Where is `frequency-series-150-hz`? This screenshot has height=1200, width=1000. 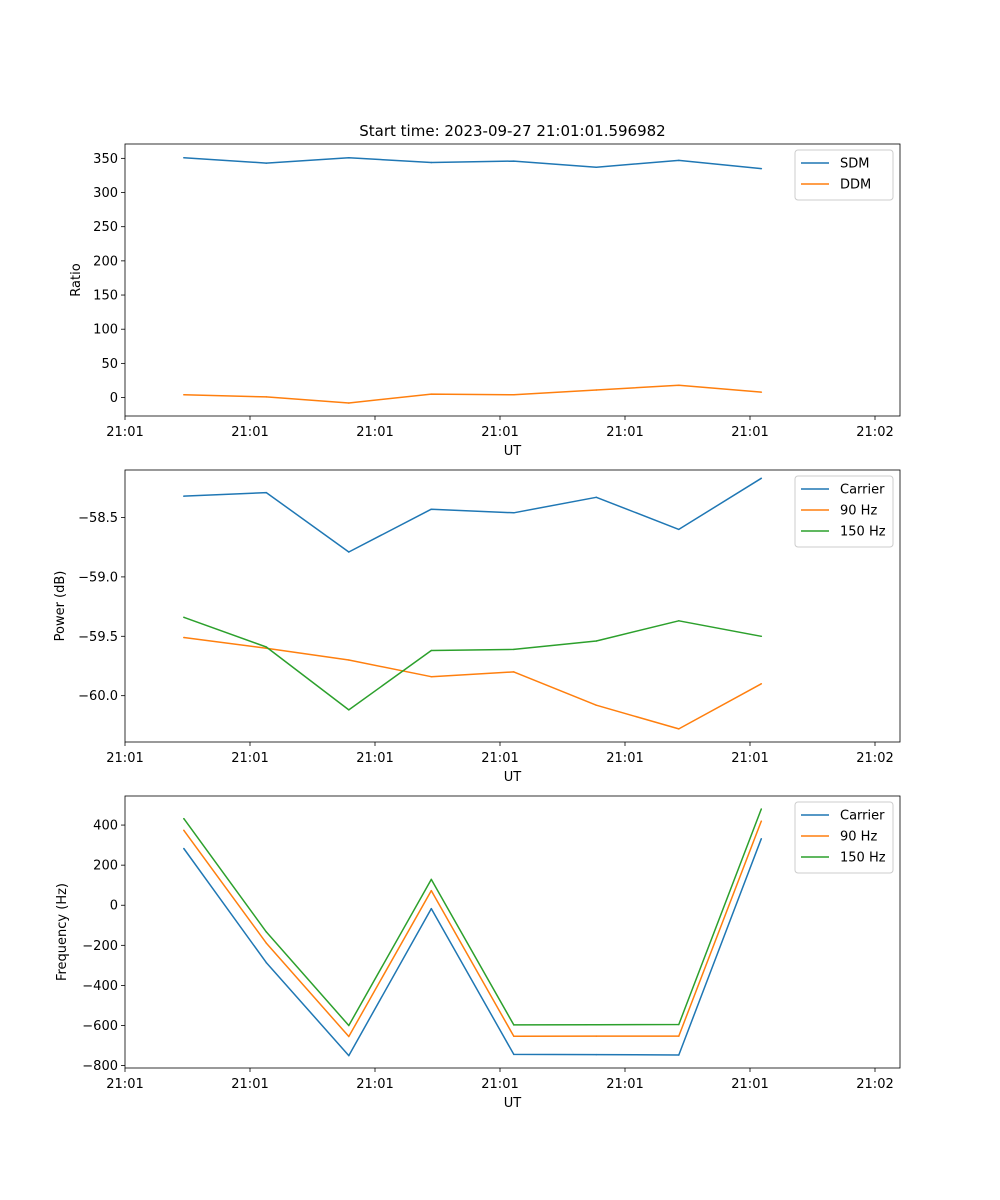 frequency-series-150-hz is located at coordinates (473, 917).